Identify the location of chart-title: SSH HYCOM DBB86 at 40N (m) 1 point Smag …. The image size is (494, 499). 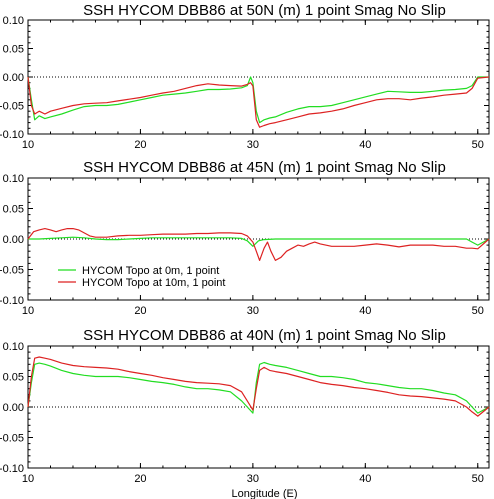
(264, 335).